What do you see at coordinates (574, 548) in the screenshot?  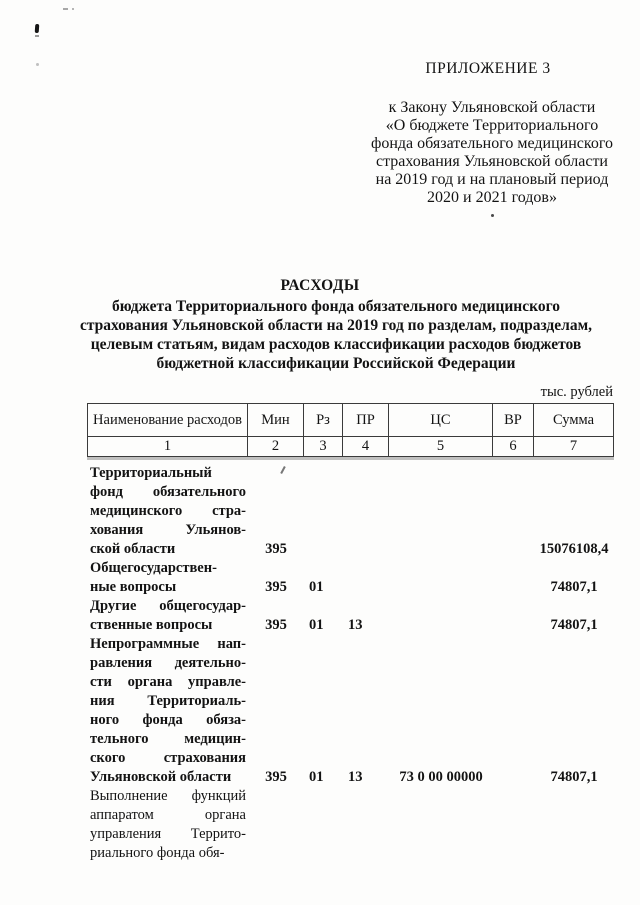 I see `cell-sum: 15076108,4` at bounding box center [574, 548].